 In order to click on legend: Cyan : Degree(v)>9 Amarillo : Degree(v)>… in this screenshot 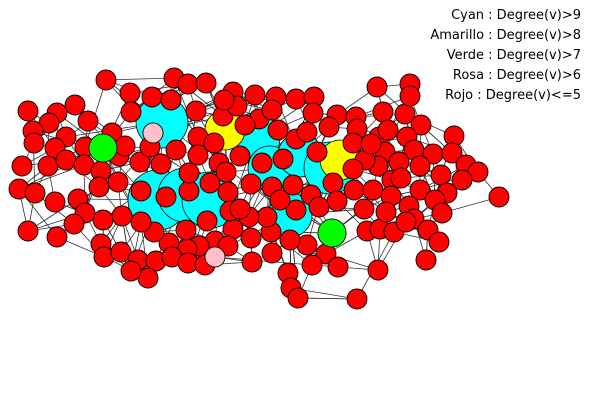, I will do `click(505, 56)`.